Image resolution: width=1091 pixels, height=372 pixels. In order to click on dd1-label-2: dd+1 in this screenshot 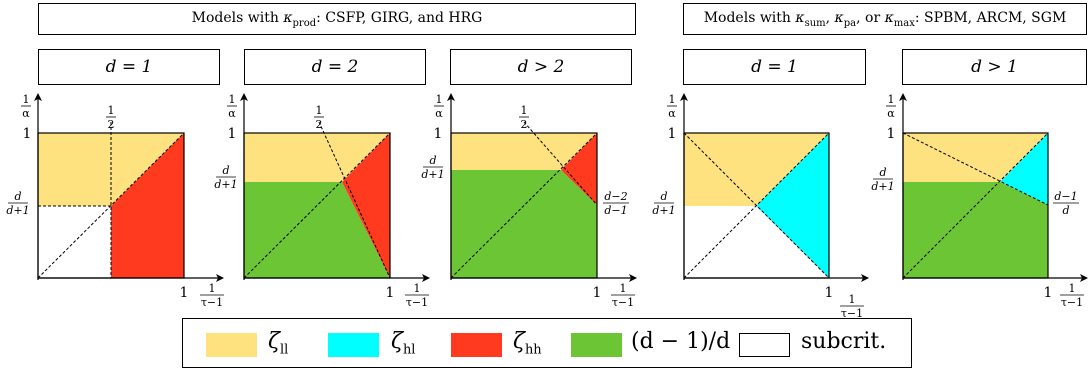, I will do `click(225, 177)`.